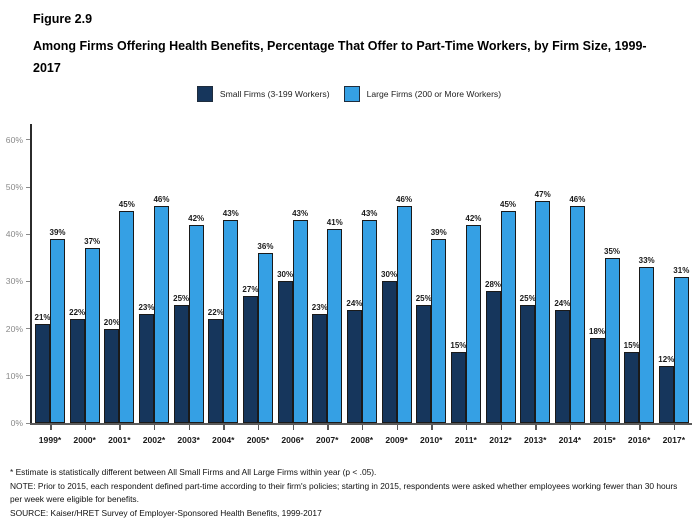 The width and height of the screenshot is (698, 525). I want to click on bar-wrap: 30%, so click(285, 273).